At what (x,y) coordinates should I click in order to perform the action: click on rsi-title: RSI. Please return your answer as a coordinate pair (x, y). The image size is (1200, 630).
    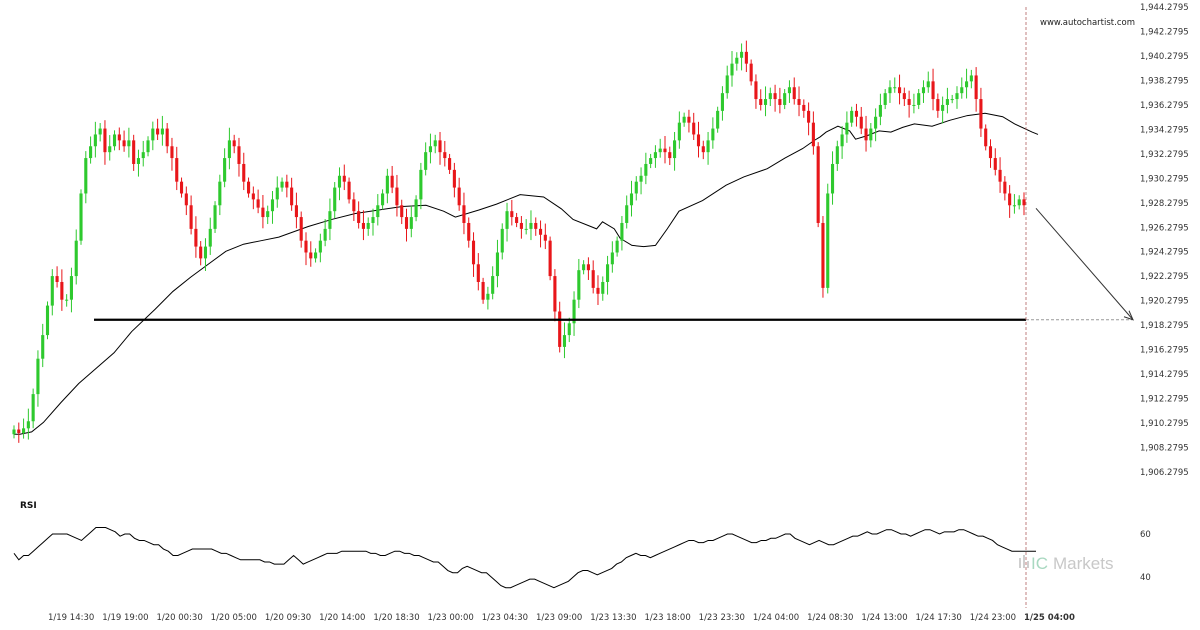
    Looking at the image, I should click on (28, 506).